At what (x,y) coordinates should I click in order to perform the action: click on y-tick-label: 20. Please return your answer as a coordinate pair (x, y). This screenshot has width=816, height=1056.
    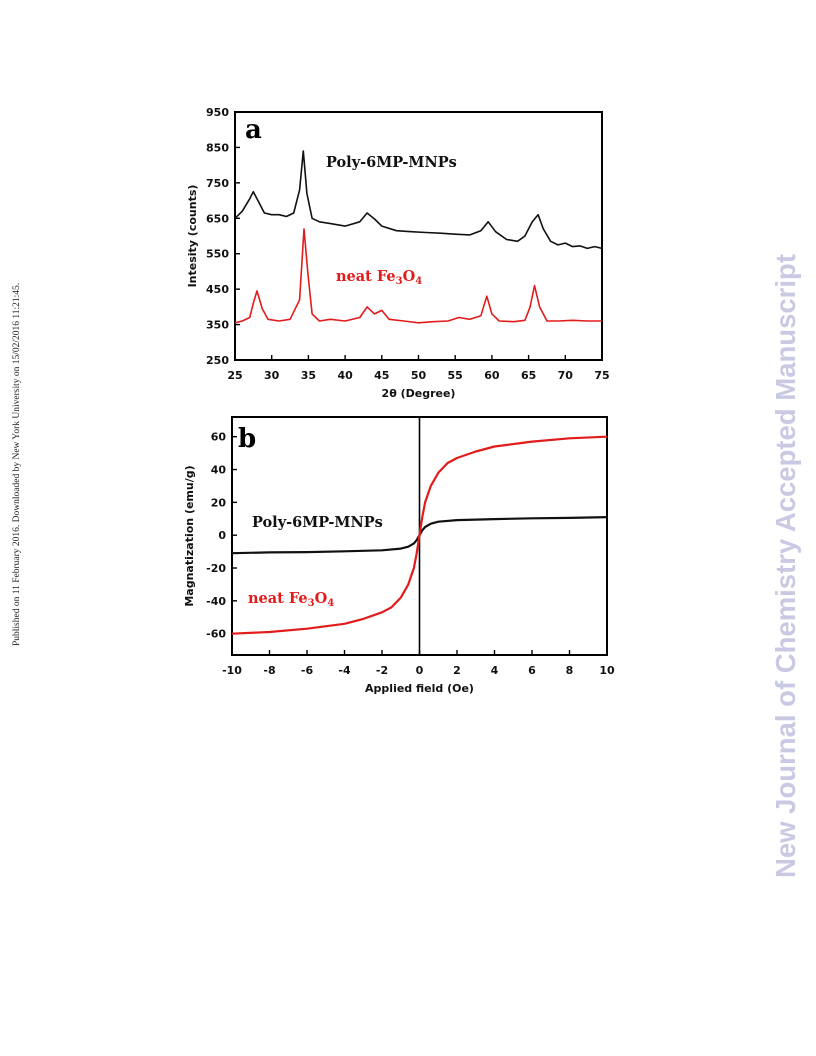
    Looking at the image, I should click on (219, 502).